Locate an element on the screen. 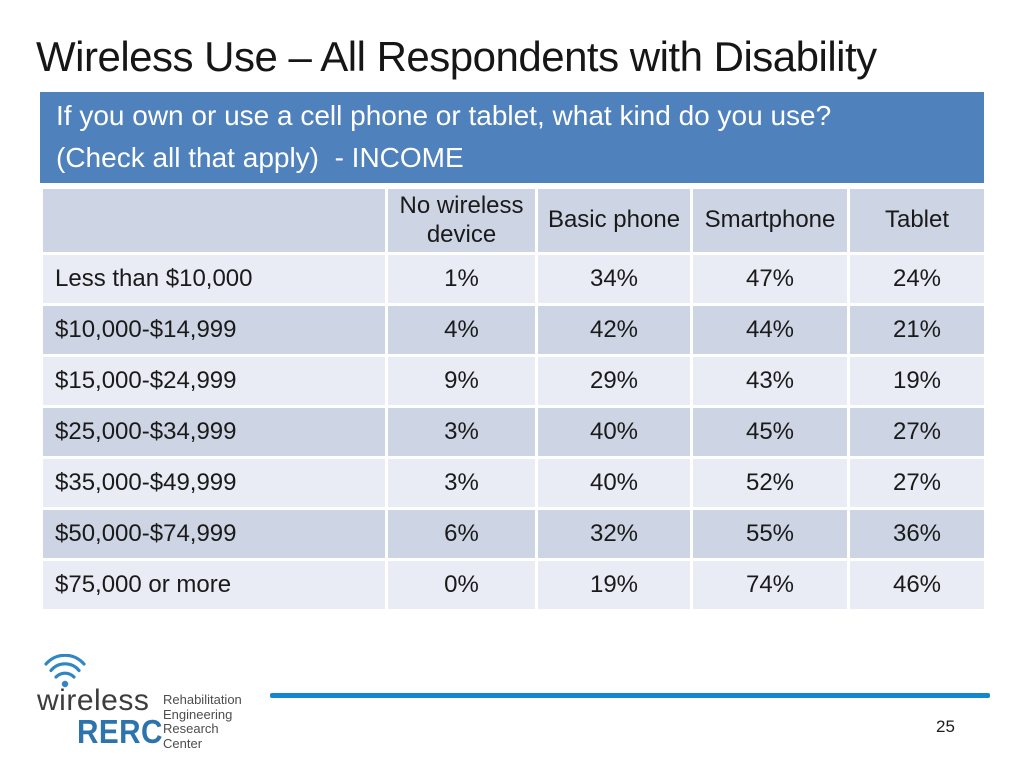  table-row: $15,000-$24,999 9% 29% 43% 19% is located at coordinates (513, 381).